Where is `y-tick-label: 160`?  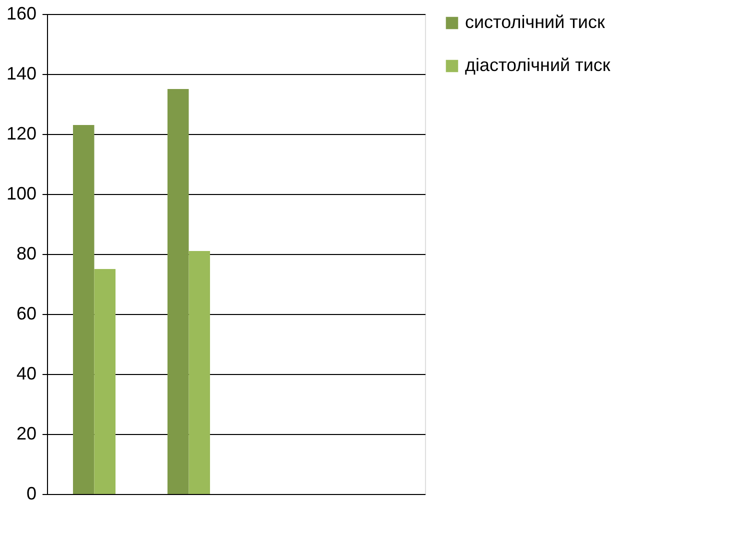
y-tick-label: 160 is located at coordinates (21, 14).